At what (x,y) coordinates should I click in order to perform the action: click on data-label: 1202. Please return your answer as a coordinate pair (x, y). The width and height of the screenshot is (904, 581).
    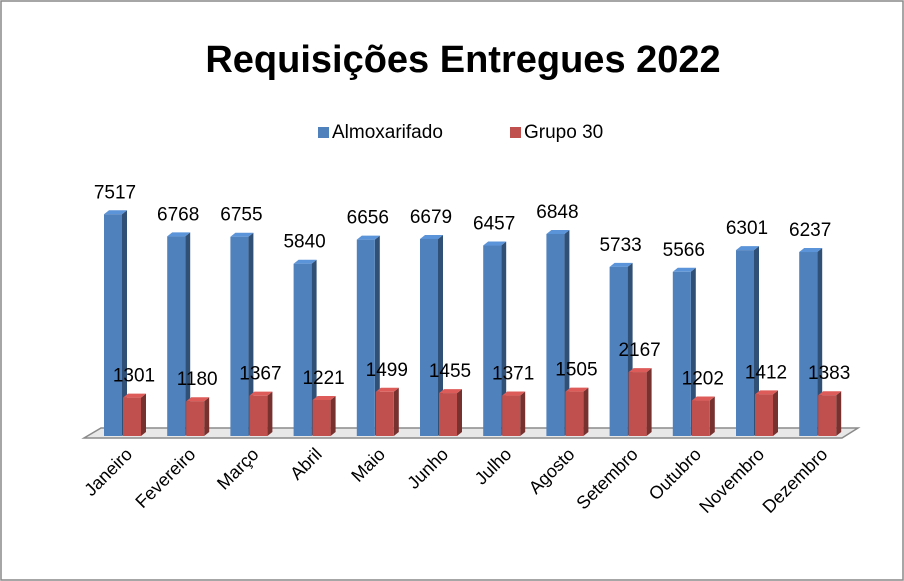
    Looking at the image, I should click on (703, 379).